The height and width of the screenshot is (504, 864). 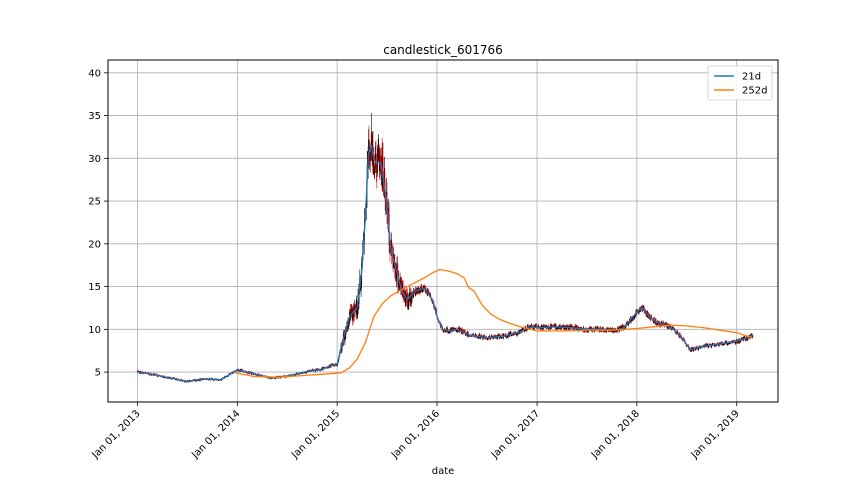 What do you see at coordinates (515, 434) in the screenshot?
I see `x-tick-label: Jan 01, 2017` at bounding box center [515, 434].